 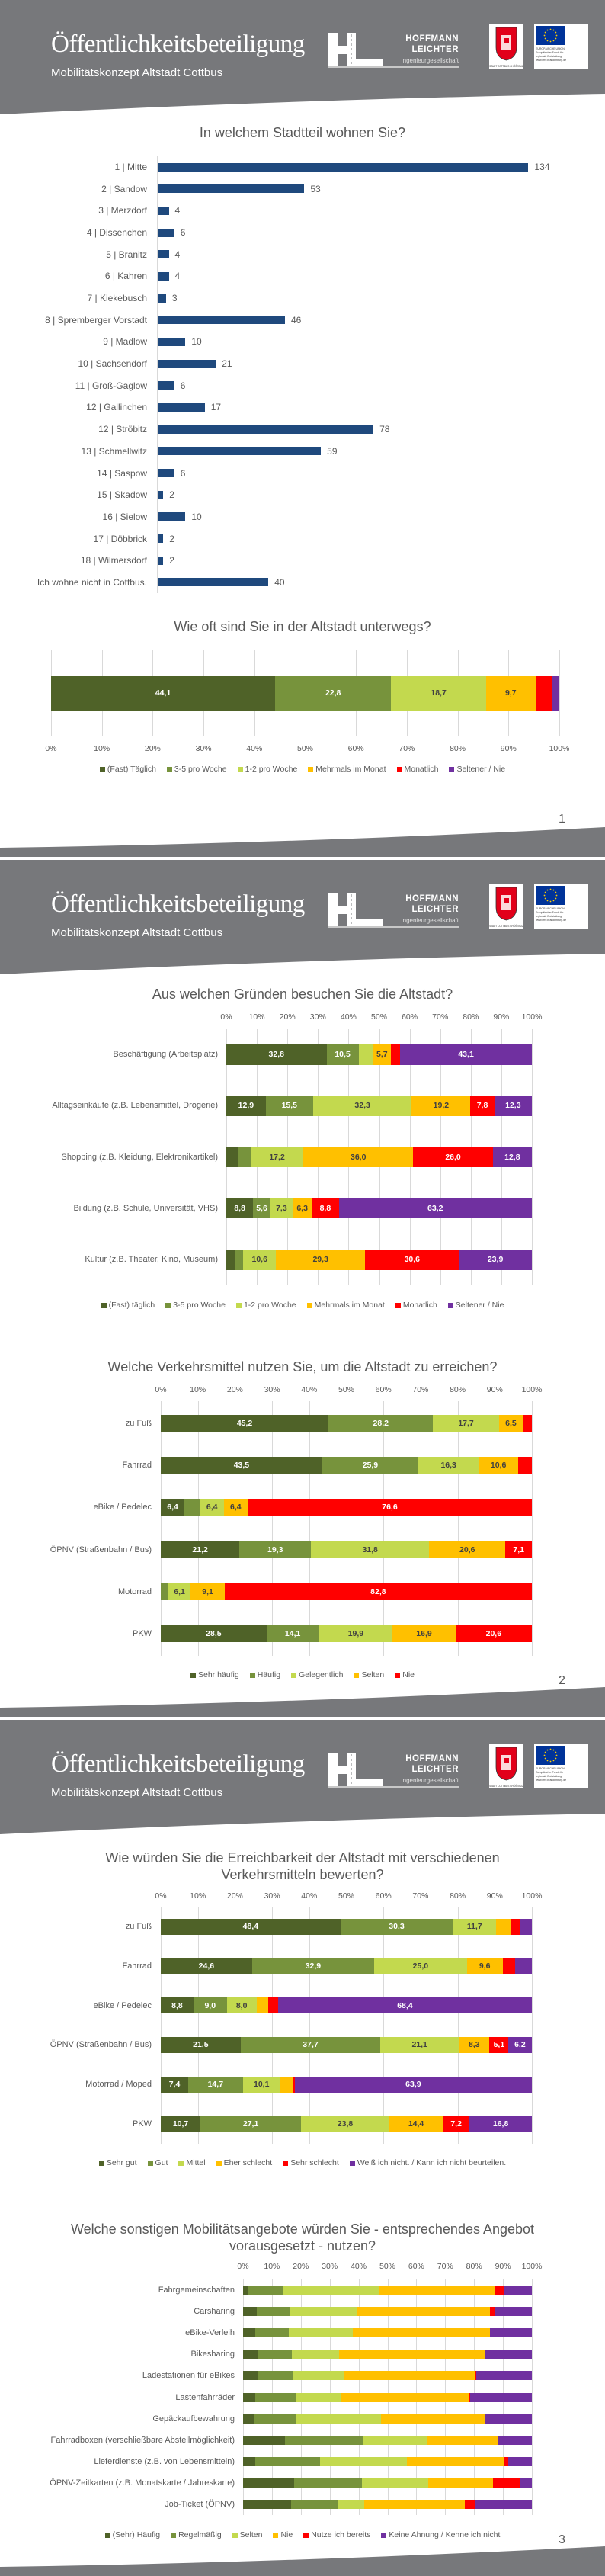 I want to click on company-name-line1: HOFFMANN, so click(x=432, y=1758).